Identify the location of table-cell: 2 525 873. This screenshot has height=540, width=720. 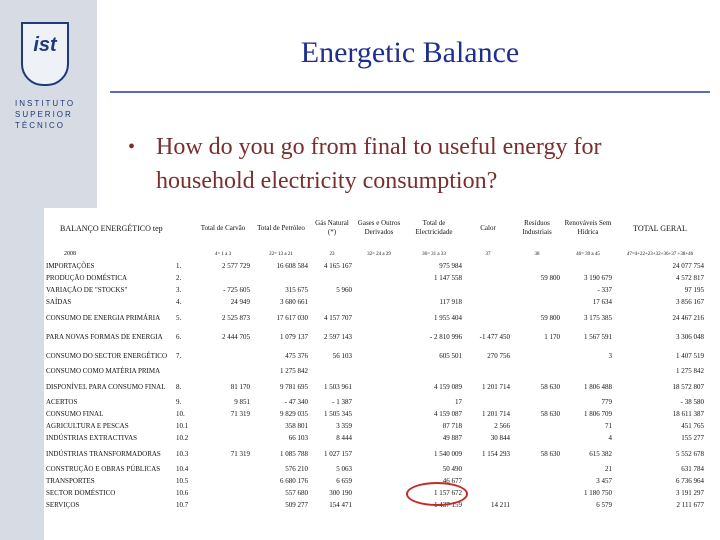
(236, 317).